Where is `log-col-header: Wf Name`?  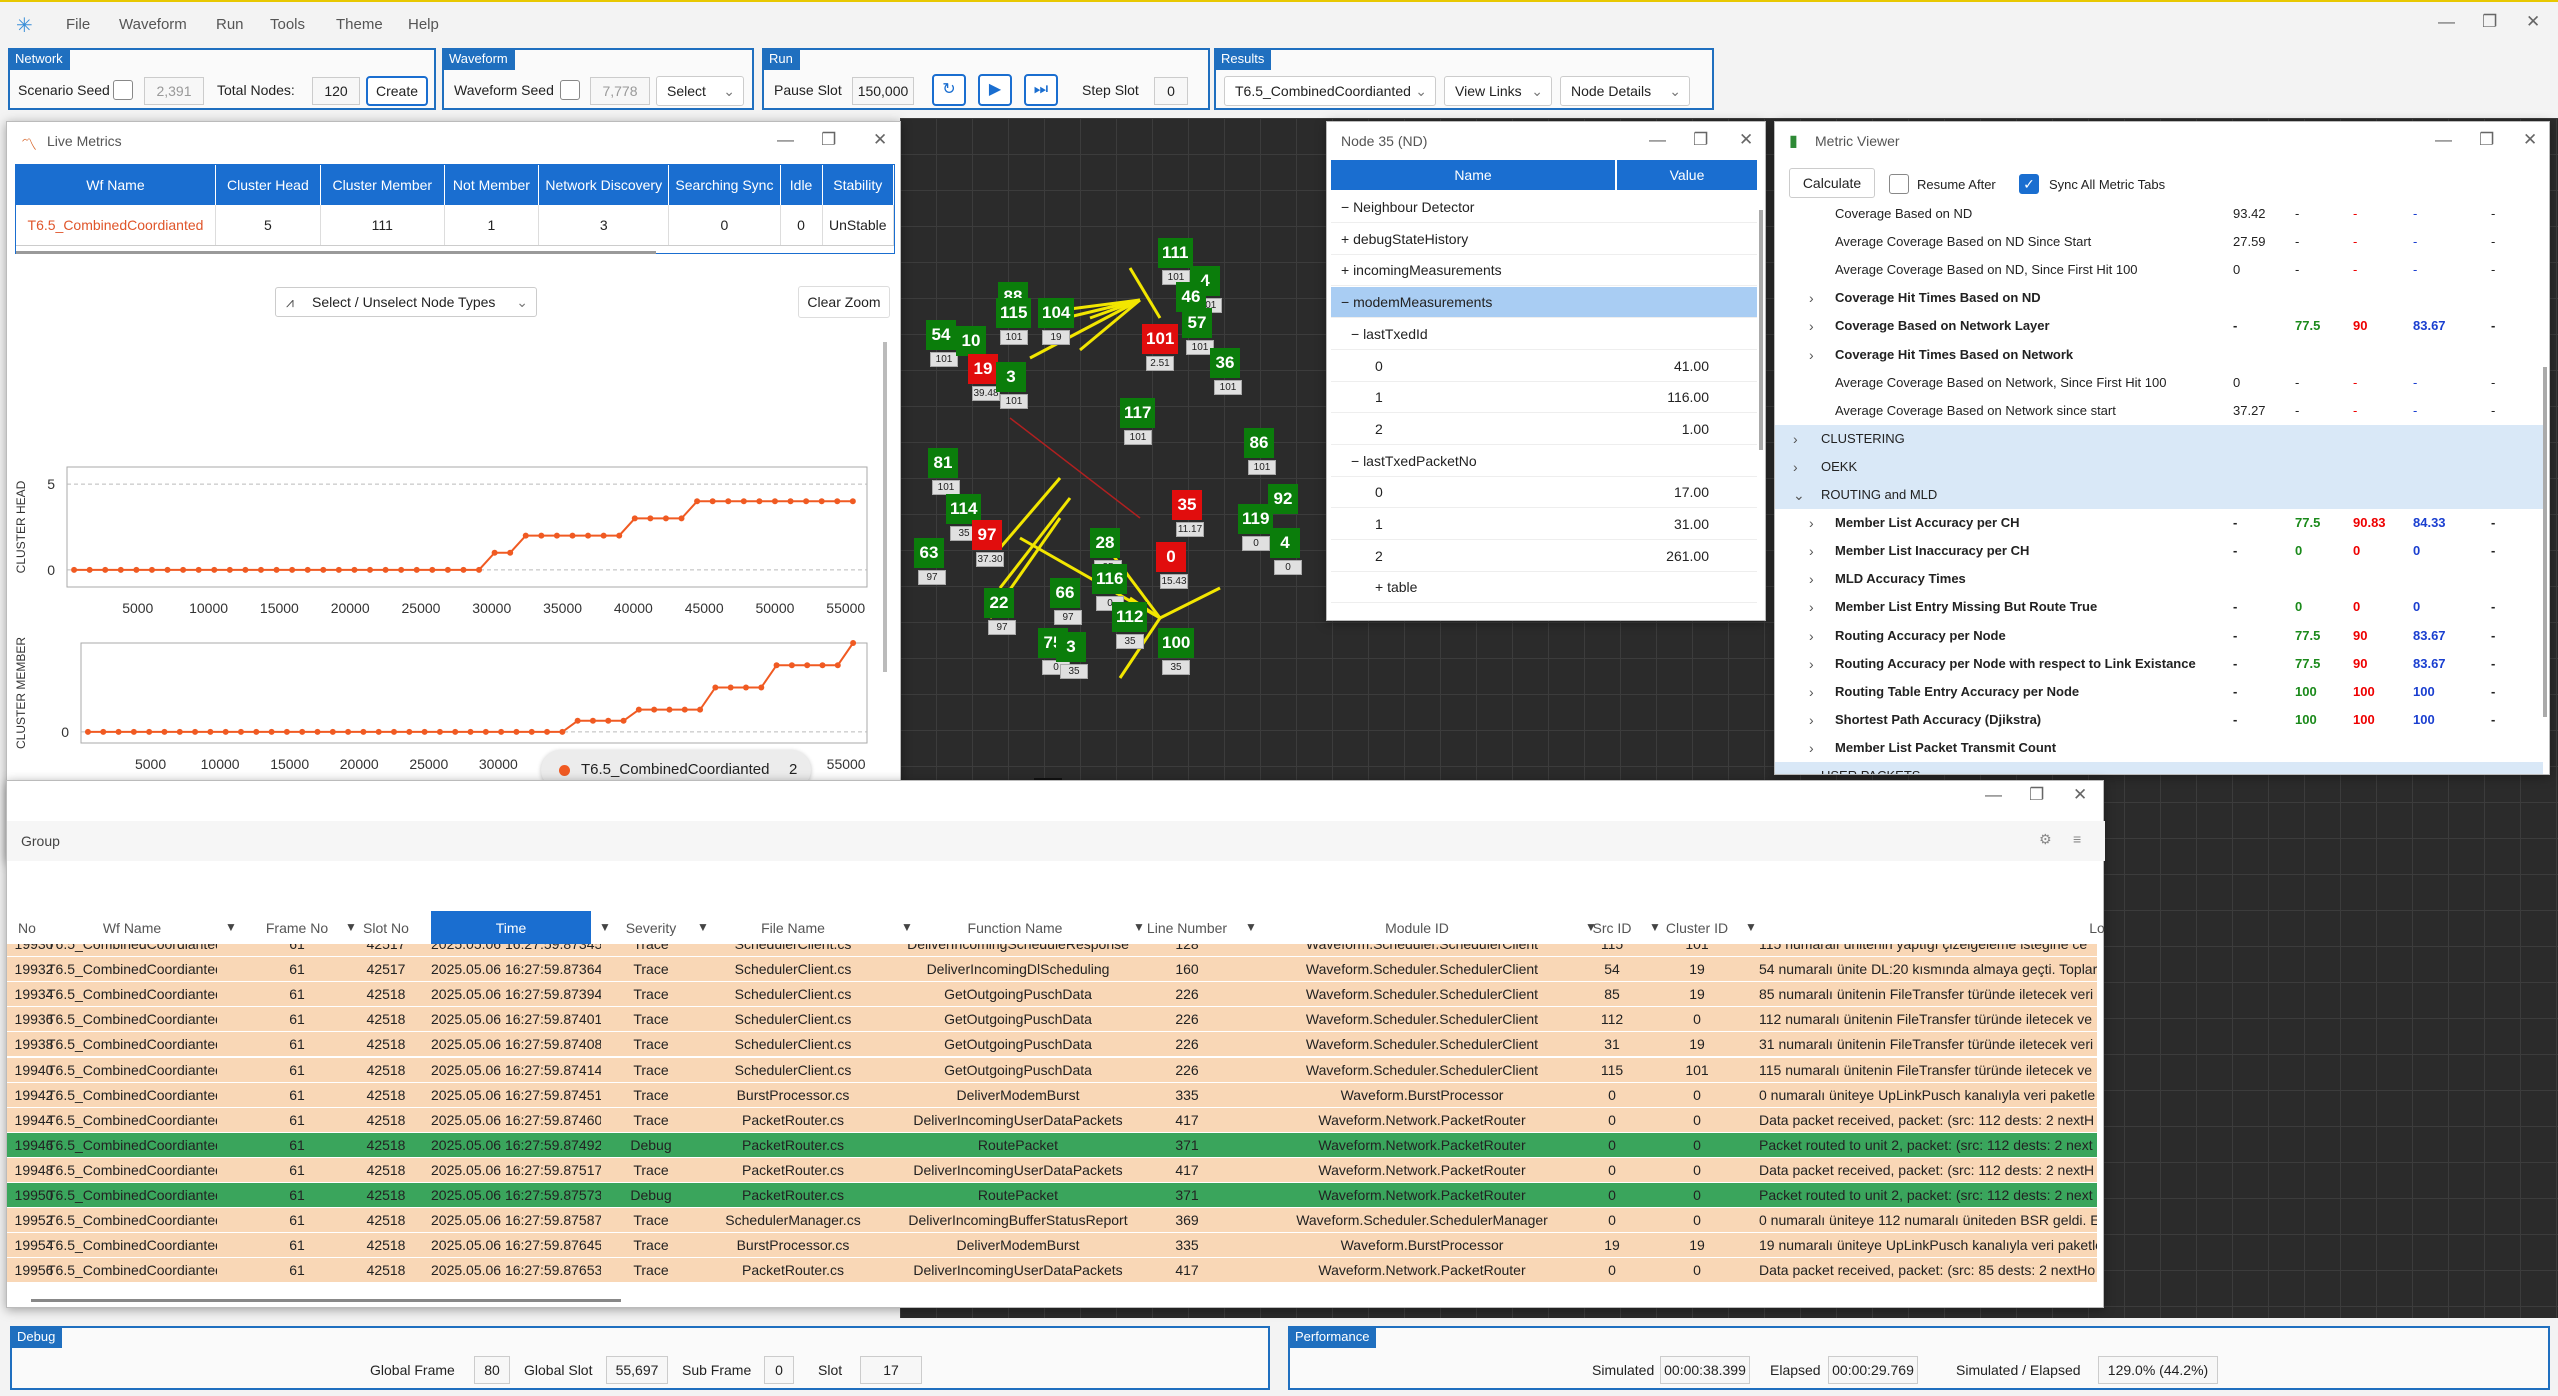
log-col-header: Wf Name is located at coordinates (132, 928).